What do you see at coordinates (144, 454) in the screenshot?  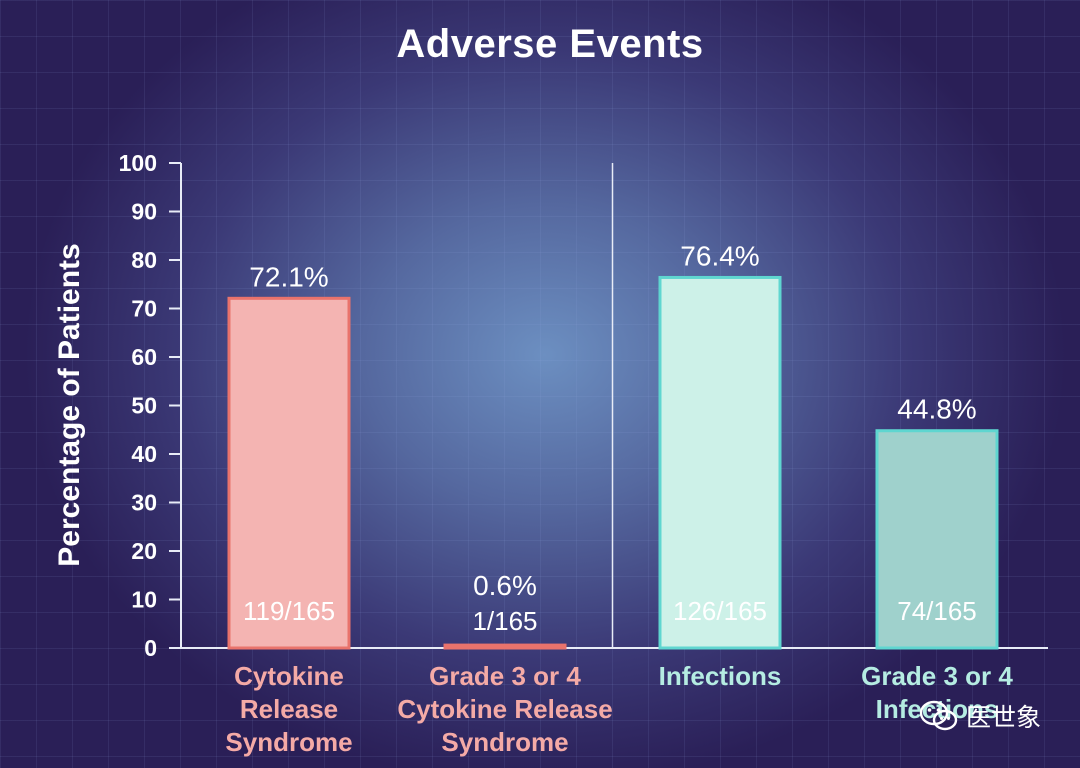 I see `y-tick-label: 40` at bounding box center [144, 454].